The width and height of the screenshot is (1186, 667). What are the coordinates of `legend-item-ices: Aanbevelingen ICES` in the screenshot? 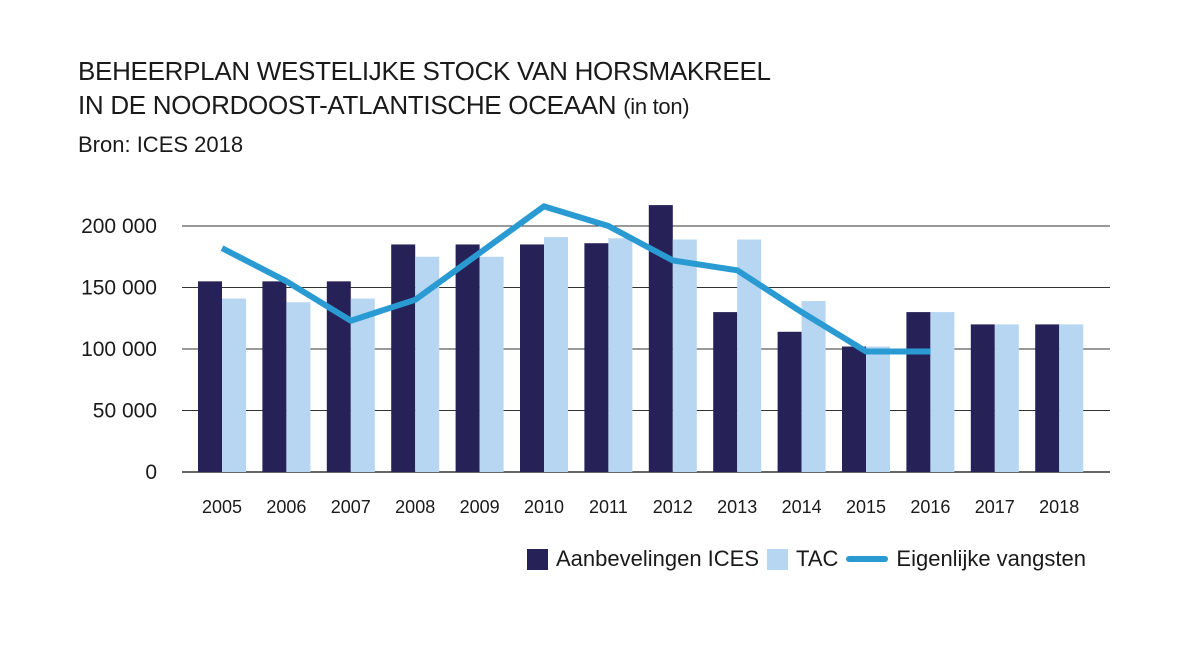 It's located at (643, 559).